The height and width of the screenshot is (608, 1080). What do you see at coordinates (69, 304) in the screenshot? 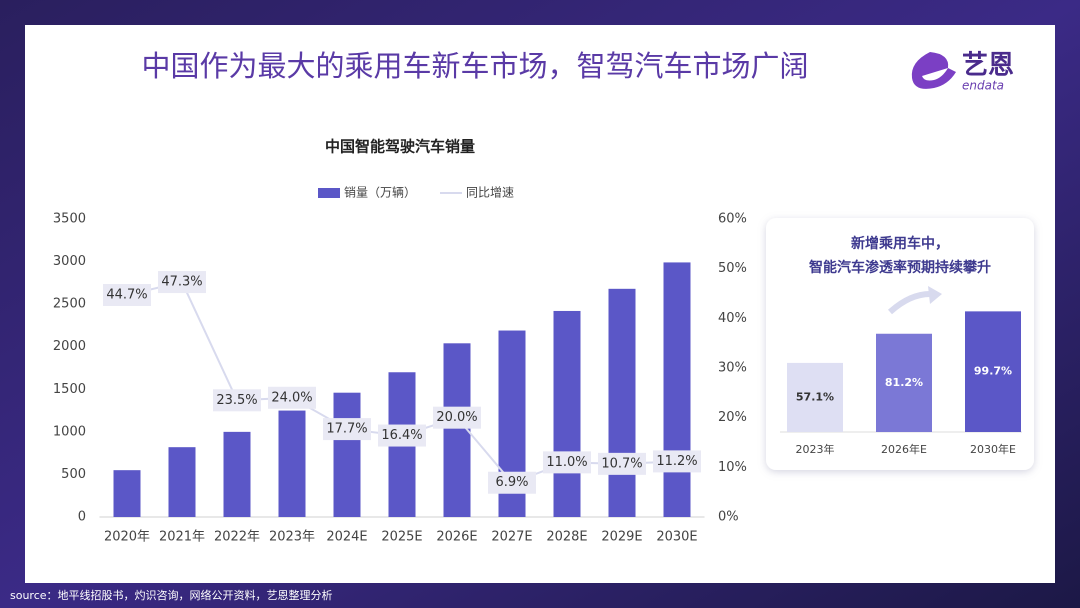
I see `y-tick-label: 2500` at bounding box center [69, 304].